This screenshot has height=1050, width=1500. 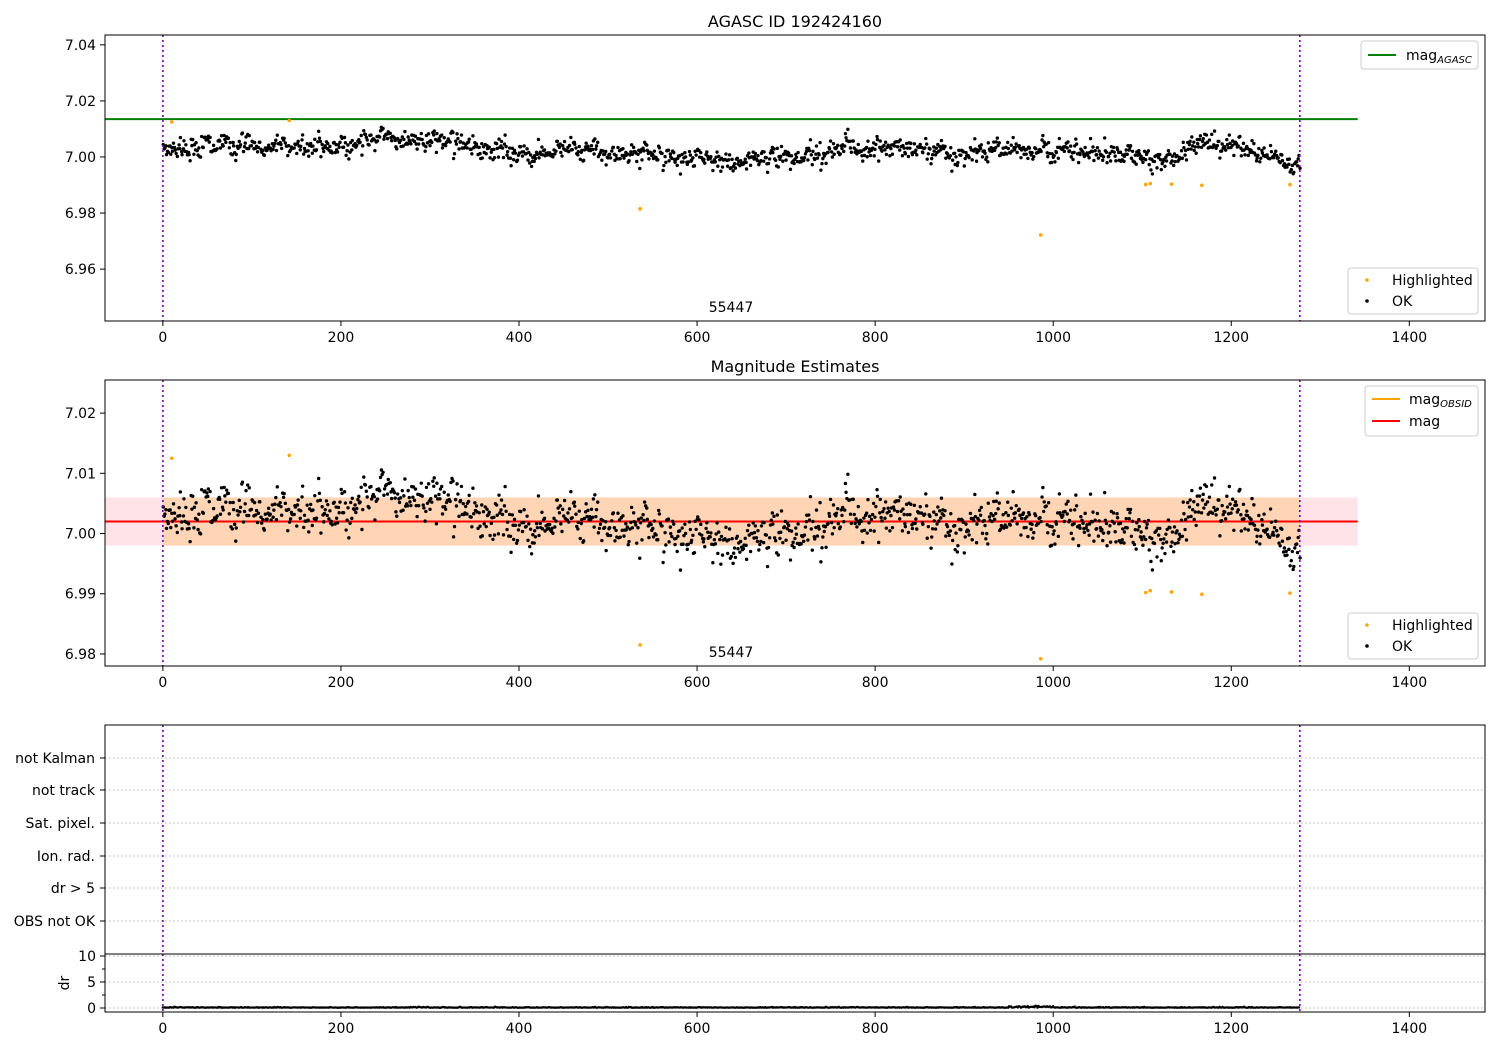 What do you see at coordinates (162, 338) in the screenshot?
I see `panel-agasc-xtick-label: 0` at bounding box center [162, 338].